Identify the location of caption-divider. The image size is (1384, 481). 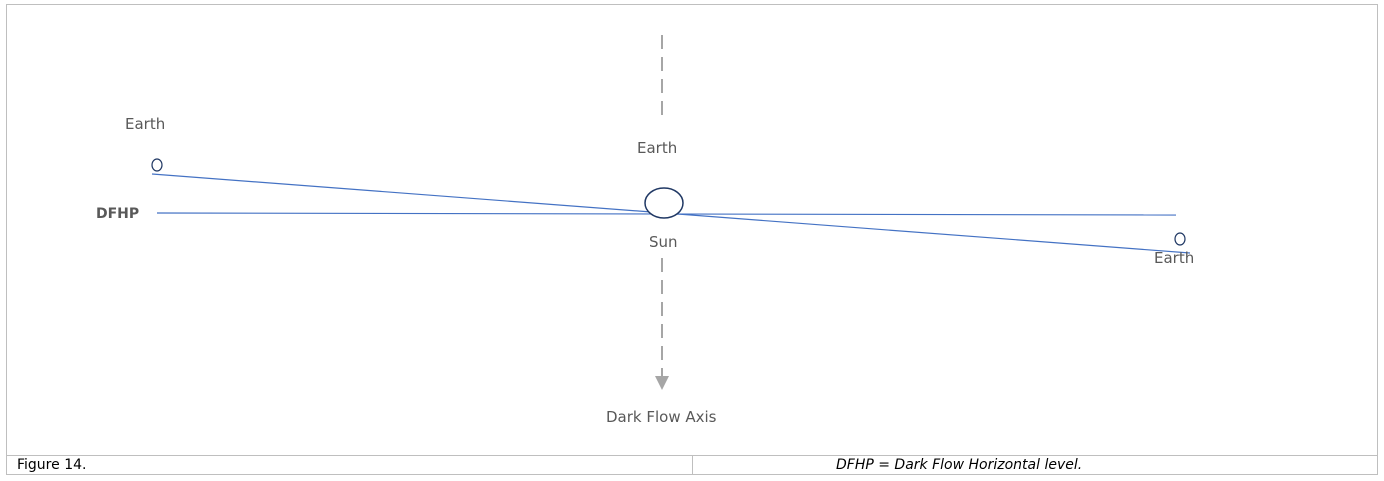
(692, 465).